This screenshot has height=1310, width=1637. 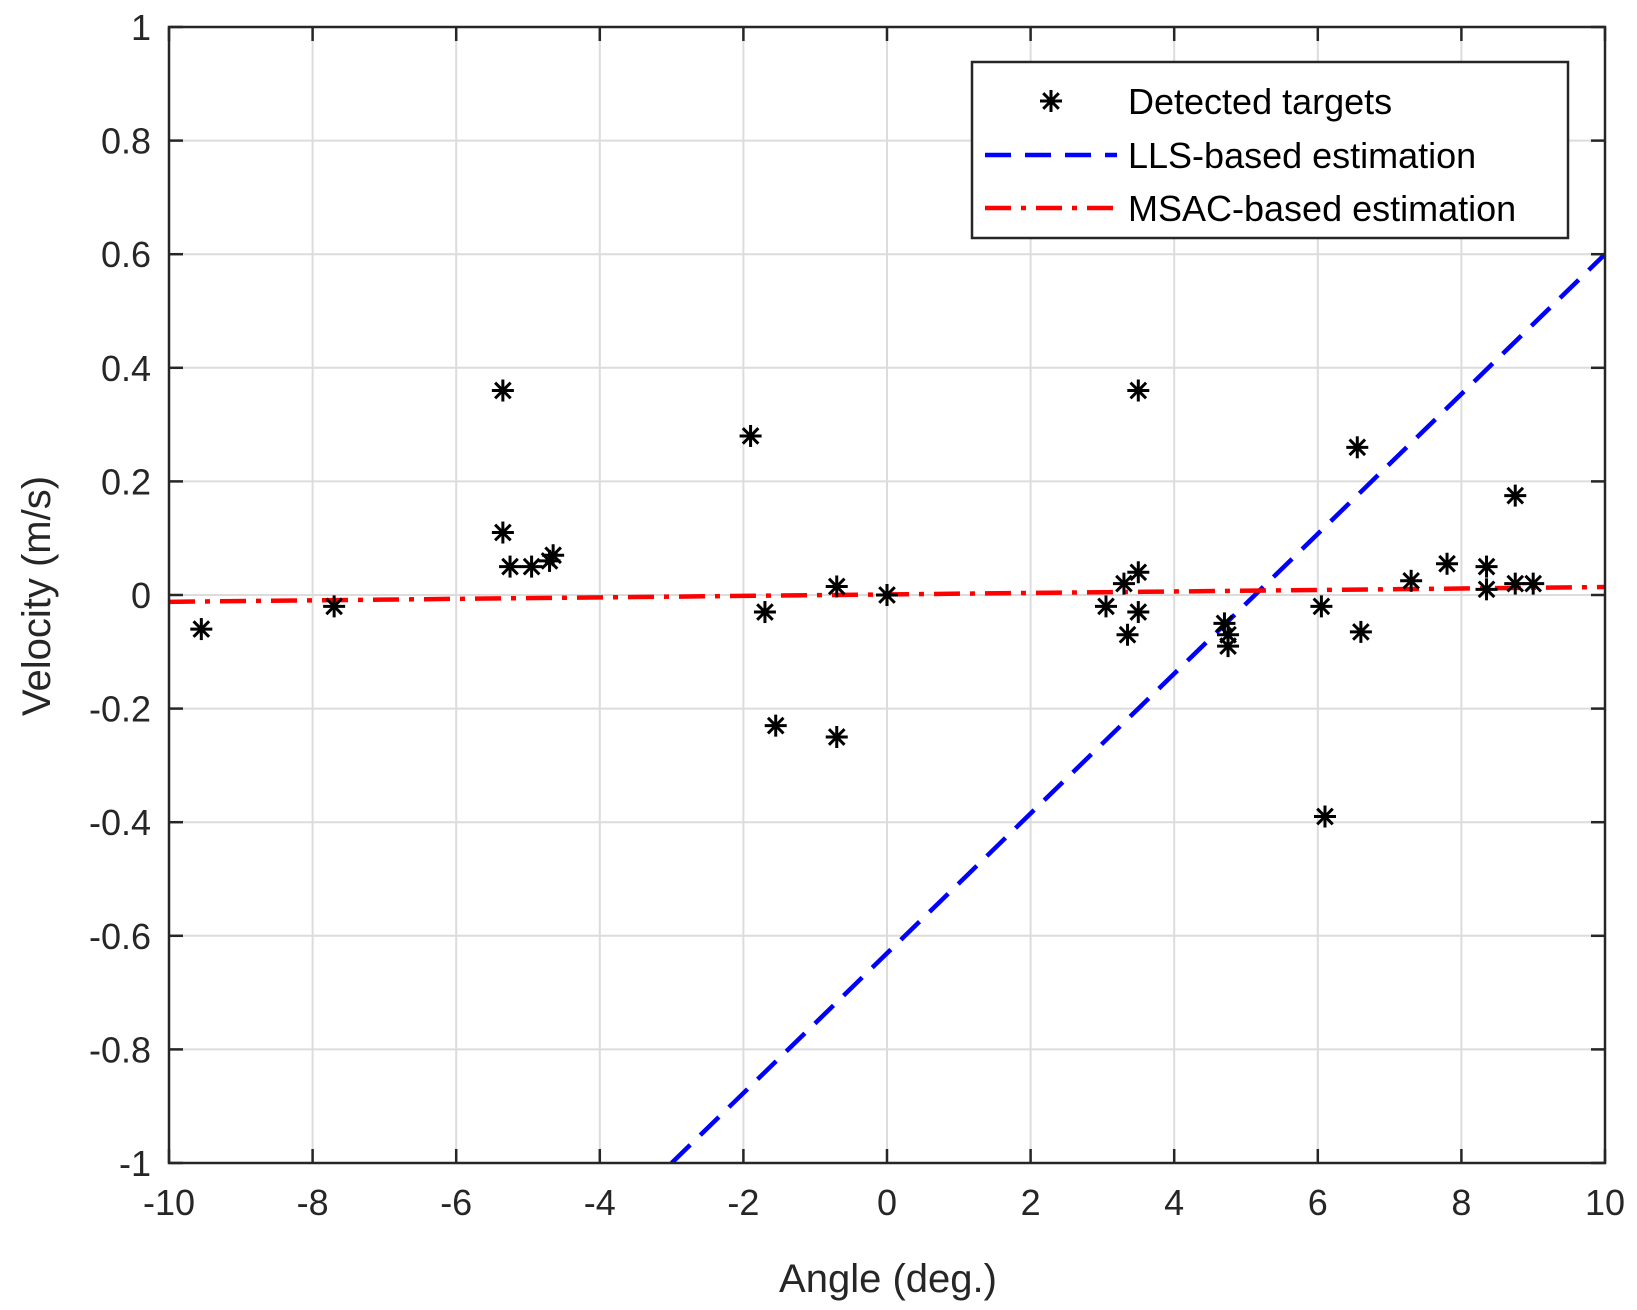 What do you see at coordinates (1461, 1202) in the screenshot?
I see `x-tick-label: 8` at bounding box center [1461, 1202].